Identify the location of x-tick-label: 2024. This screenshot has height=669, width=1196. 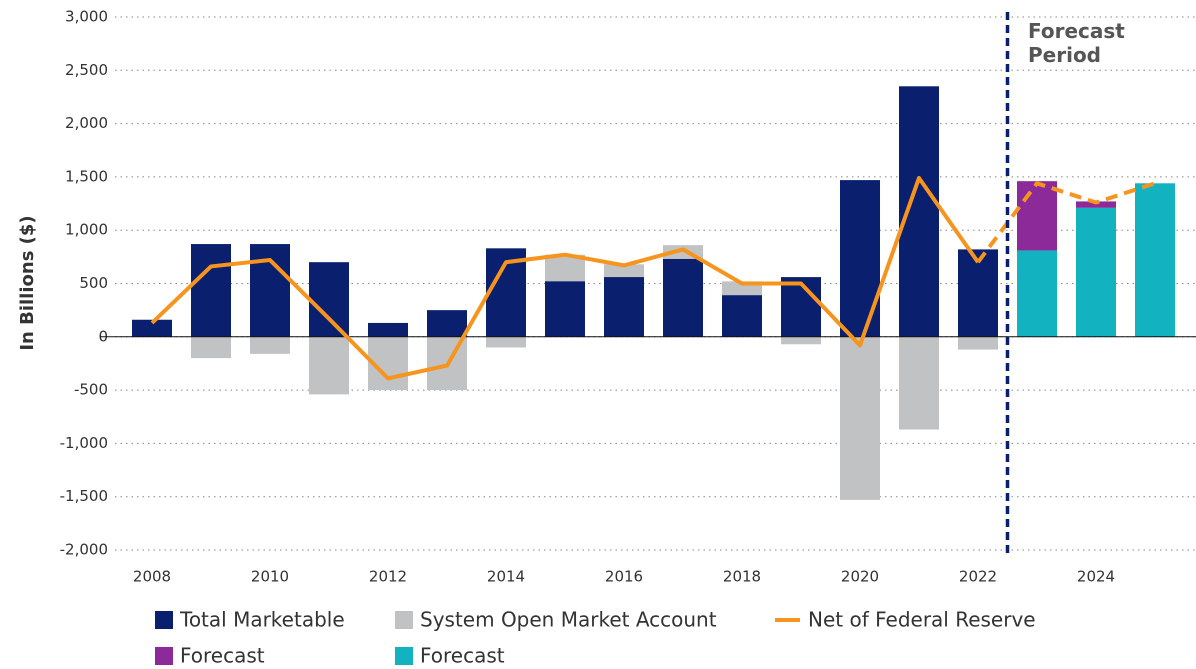
(1096, 577).